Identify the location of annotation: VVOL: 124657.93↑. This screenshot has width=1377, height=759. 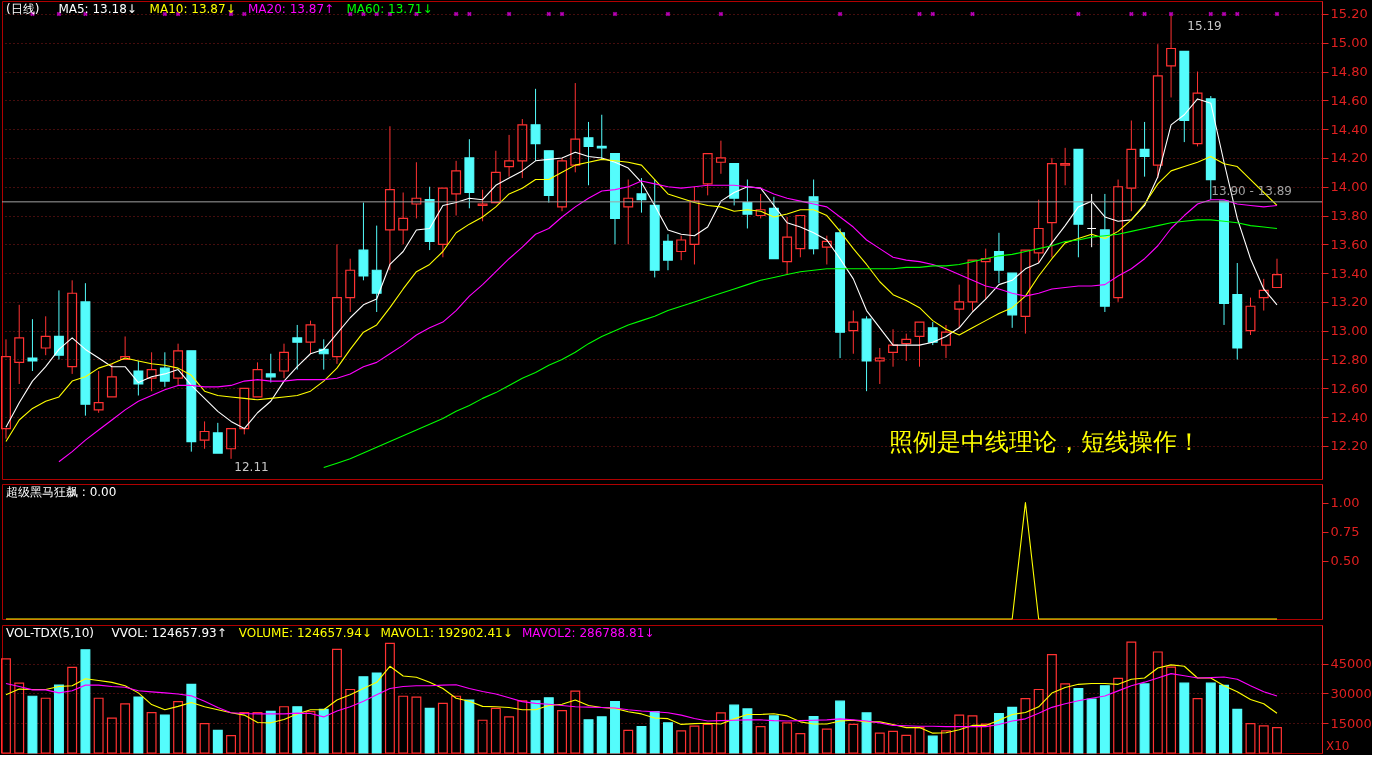
(169, 633).